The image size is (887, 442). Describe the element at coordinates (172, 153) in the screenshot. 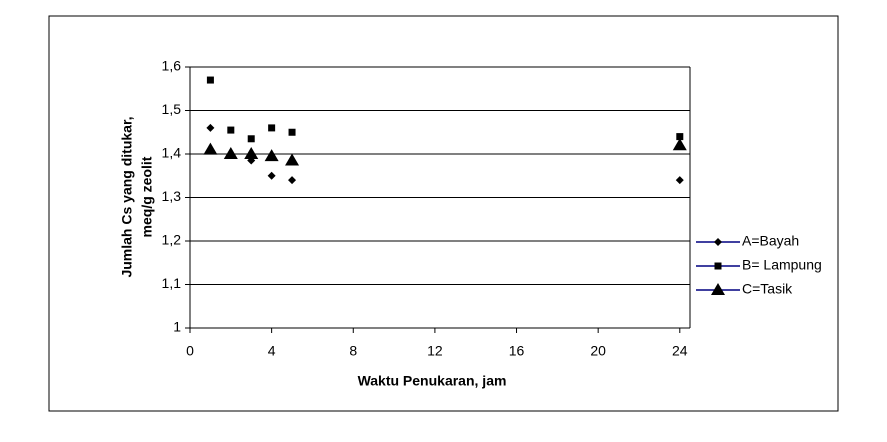

I see `y-tick-label: 1,4` at that location.